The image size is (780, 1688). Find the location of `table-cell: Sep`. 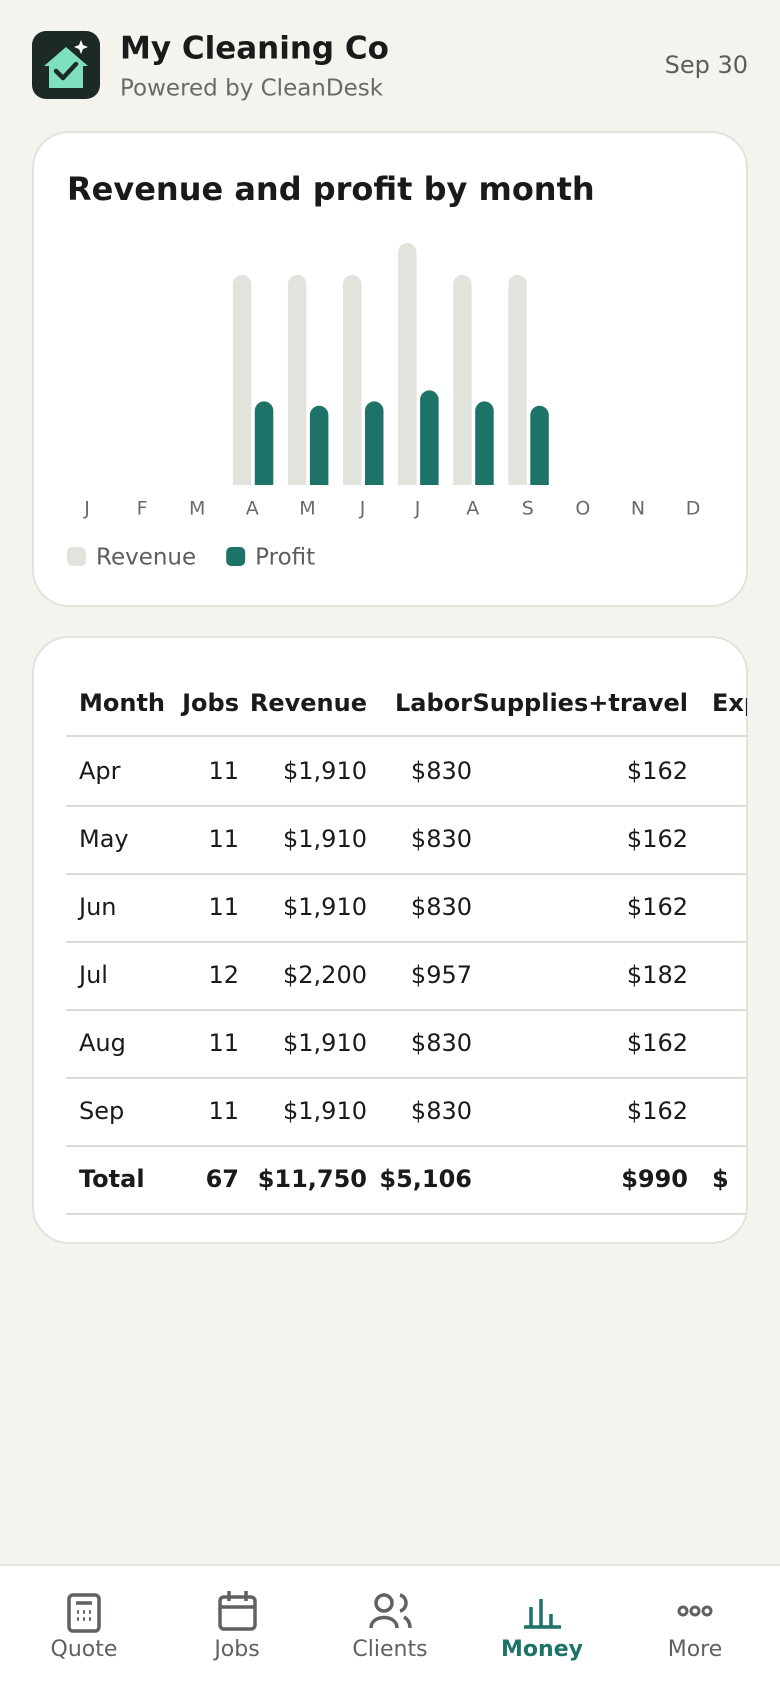

table-cell: Sep is located at coordinates (101, 1111).